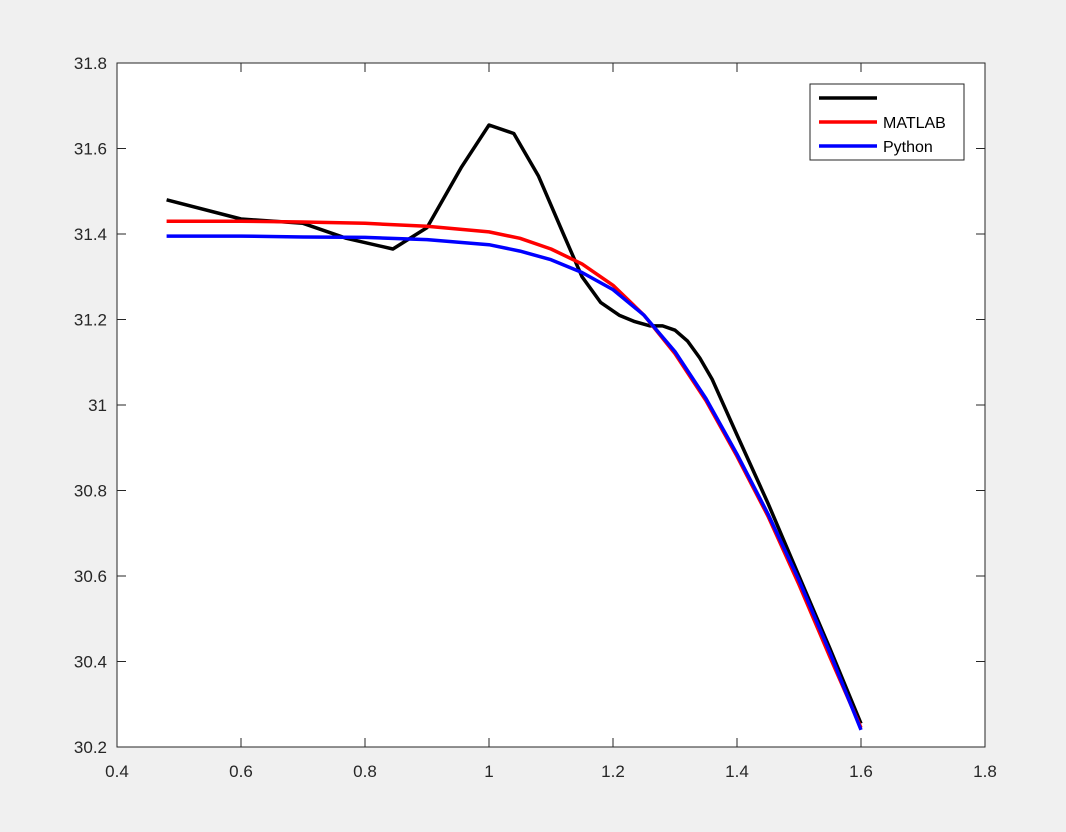 This screenshot has width=1066, height=832. I want to click on legend-label: MATLAB, so click(914, 123).